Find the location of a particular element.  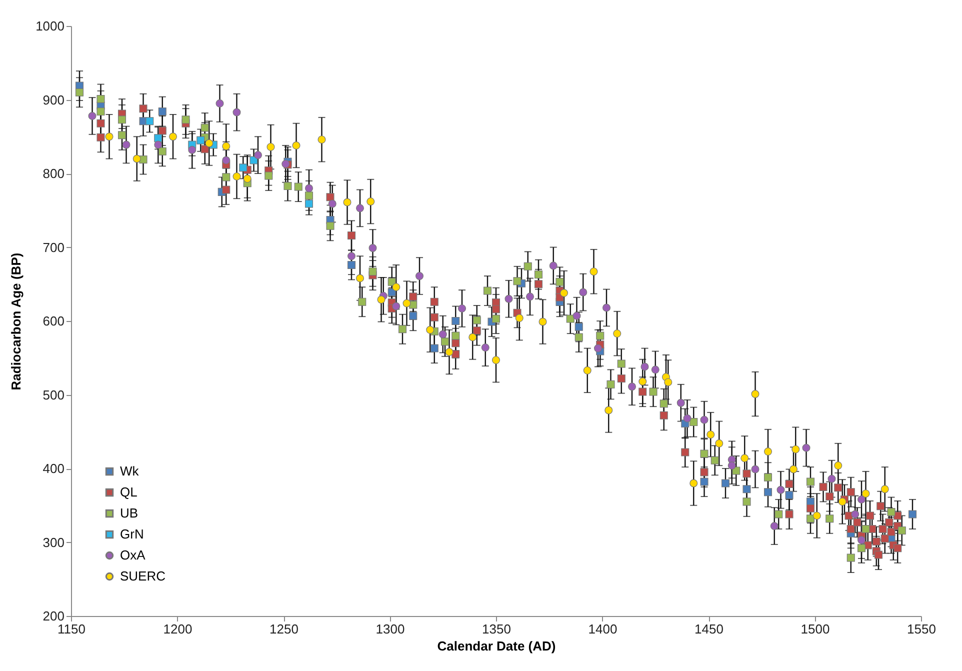

x-tick-label: 1450 is located at coordinates (709, 629).